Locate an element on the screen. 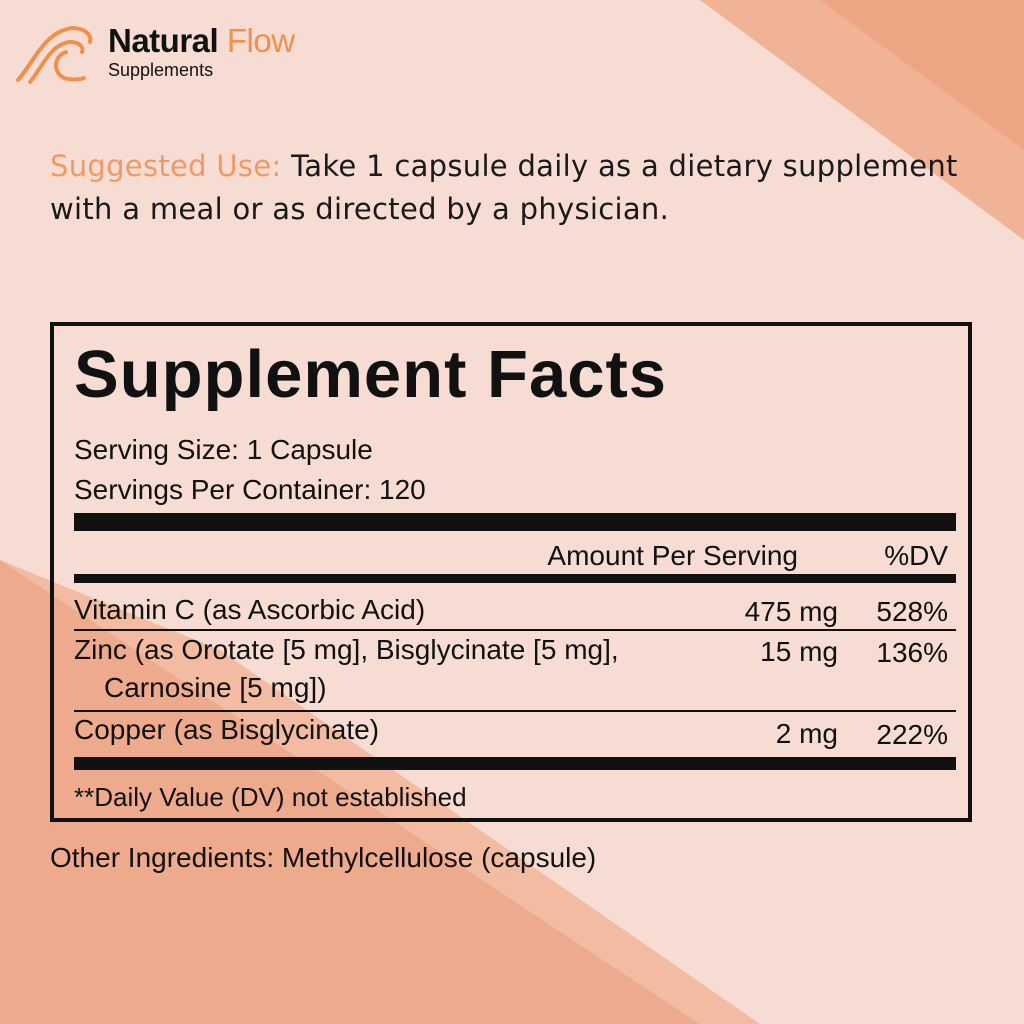 Image resolution: width=1024 pixels, height=1024 pixels. nutrient-name: Copper (as Bisglycinate) is located at coordinates (227, 729).